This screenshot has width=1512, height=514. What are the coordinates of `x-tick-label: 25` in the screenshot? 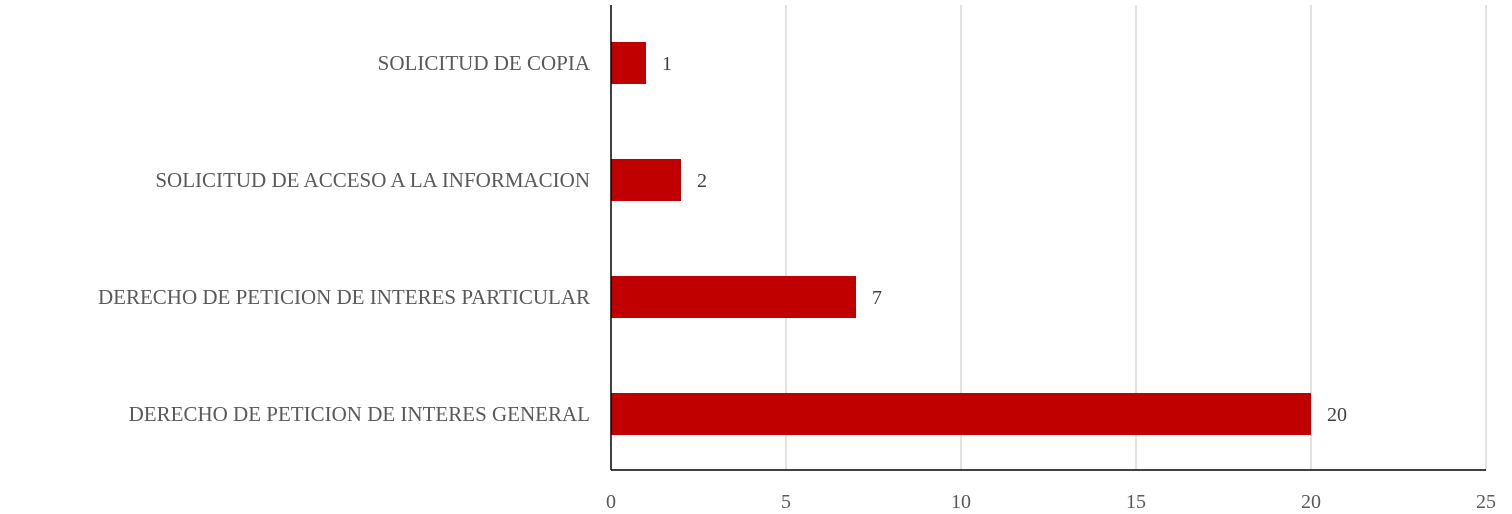 It's located at (1486, 502).